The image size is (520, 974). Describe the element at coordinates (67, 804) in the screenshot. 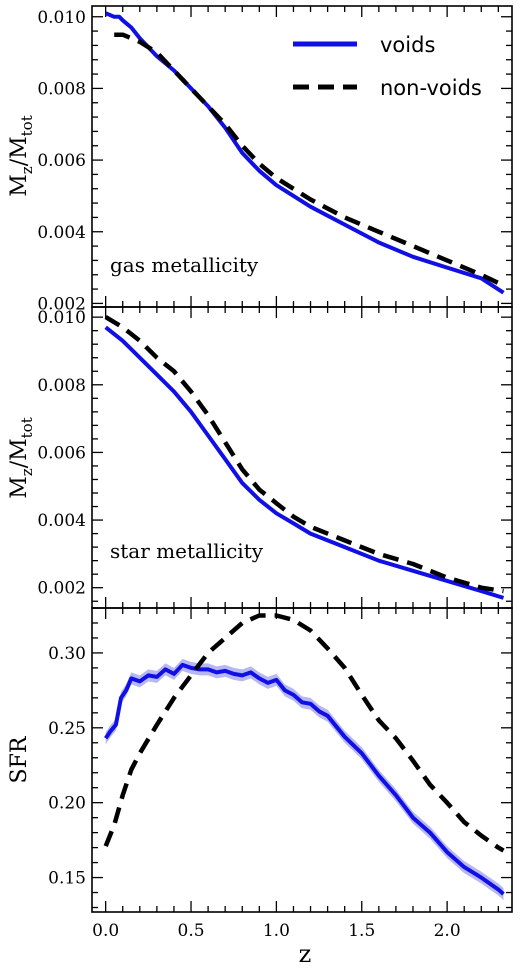

I see `y-tick-label: 0.20` at that location.